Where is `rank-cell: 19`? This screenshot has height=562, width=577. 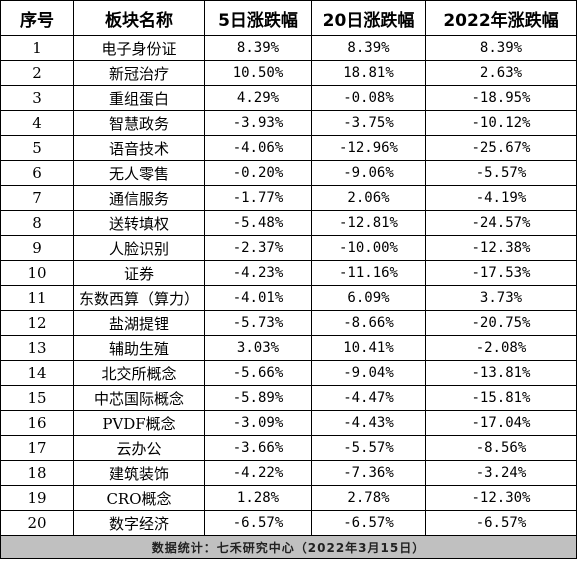
rank-cell: 19 is located at coordinates (37, 498).